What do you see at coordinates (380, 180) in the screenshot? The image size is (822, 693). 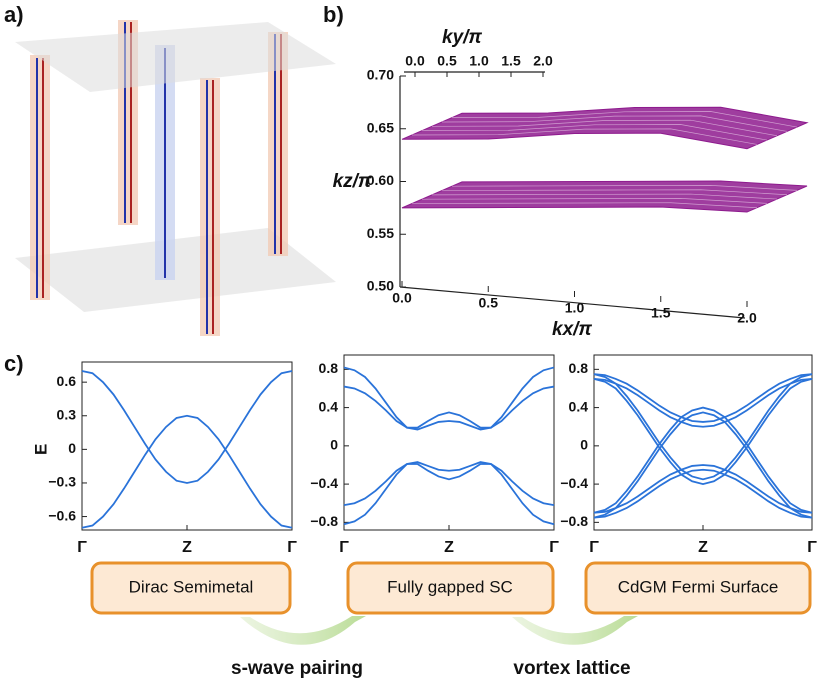 I see `z-tick-label: 0.60` at bounding box center [380, 180].